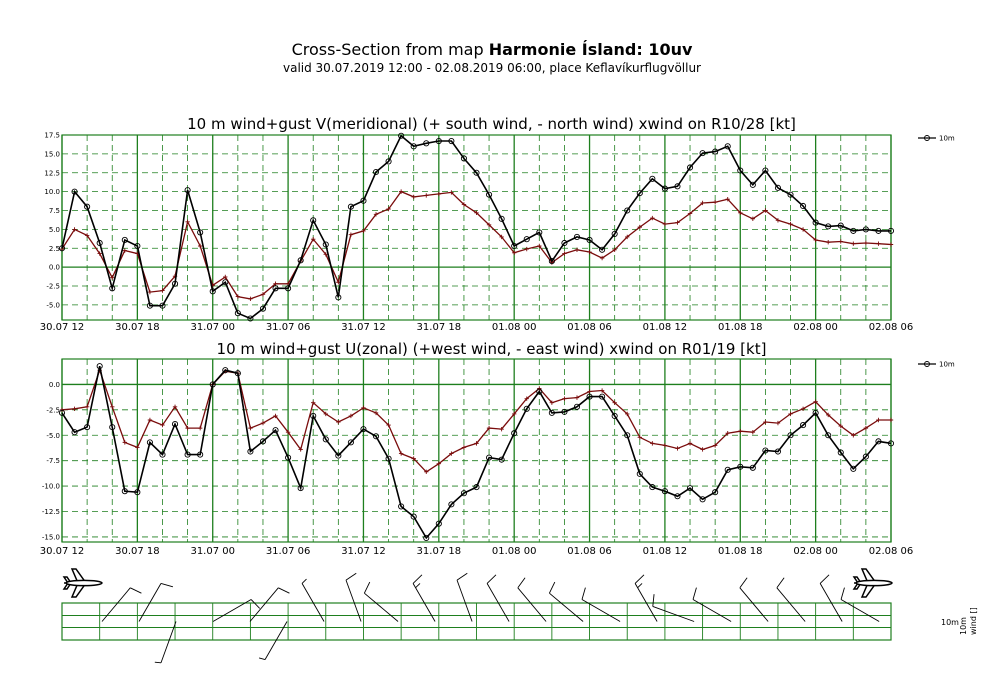 This screenshot has width=1000, height=679. Describe the element at coordinates (439, 551) in the screenshot. I see `x-tick-label: 31.07 18` at that location.